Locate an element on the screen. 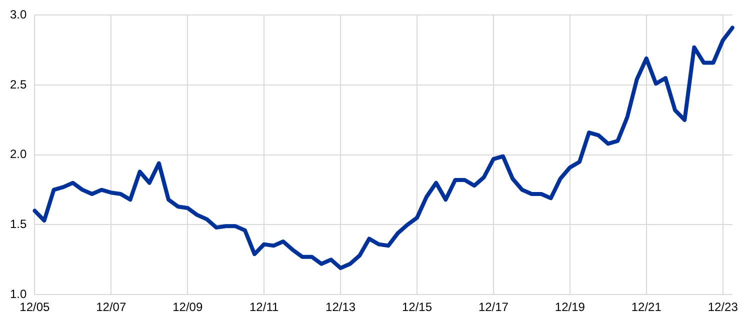 The width and height of the screenshot is (744, 323). y-tick-label: 2.0 is located at coordinates (18, 154).